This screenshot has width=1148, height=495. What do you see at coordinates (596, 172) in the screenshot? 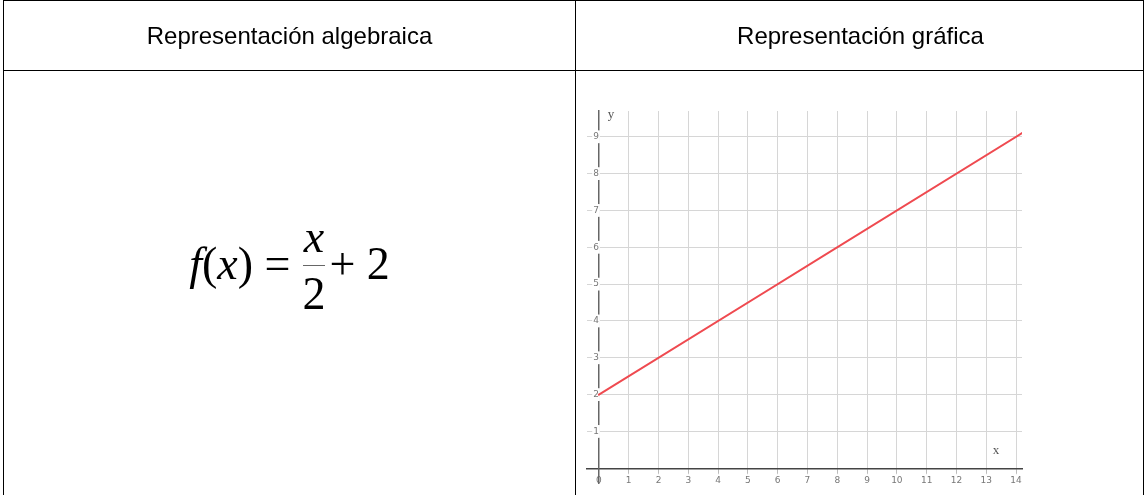
I see `y-tick-label: 8` at bounding box center [596, 172].